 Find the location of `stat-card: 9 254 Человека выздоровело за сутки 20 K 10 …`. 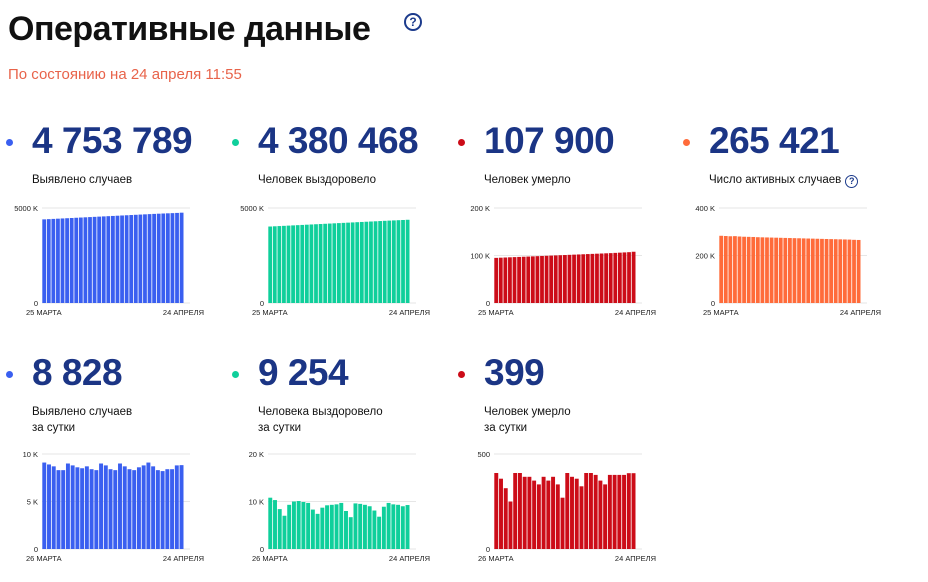

stat-card: 9 254 Человека выздоровело за сутки 20 K 10 … is located at coordinates (337, 467).